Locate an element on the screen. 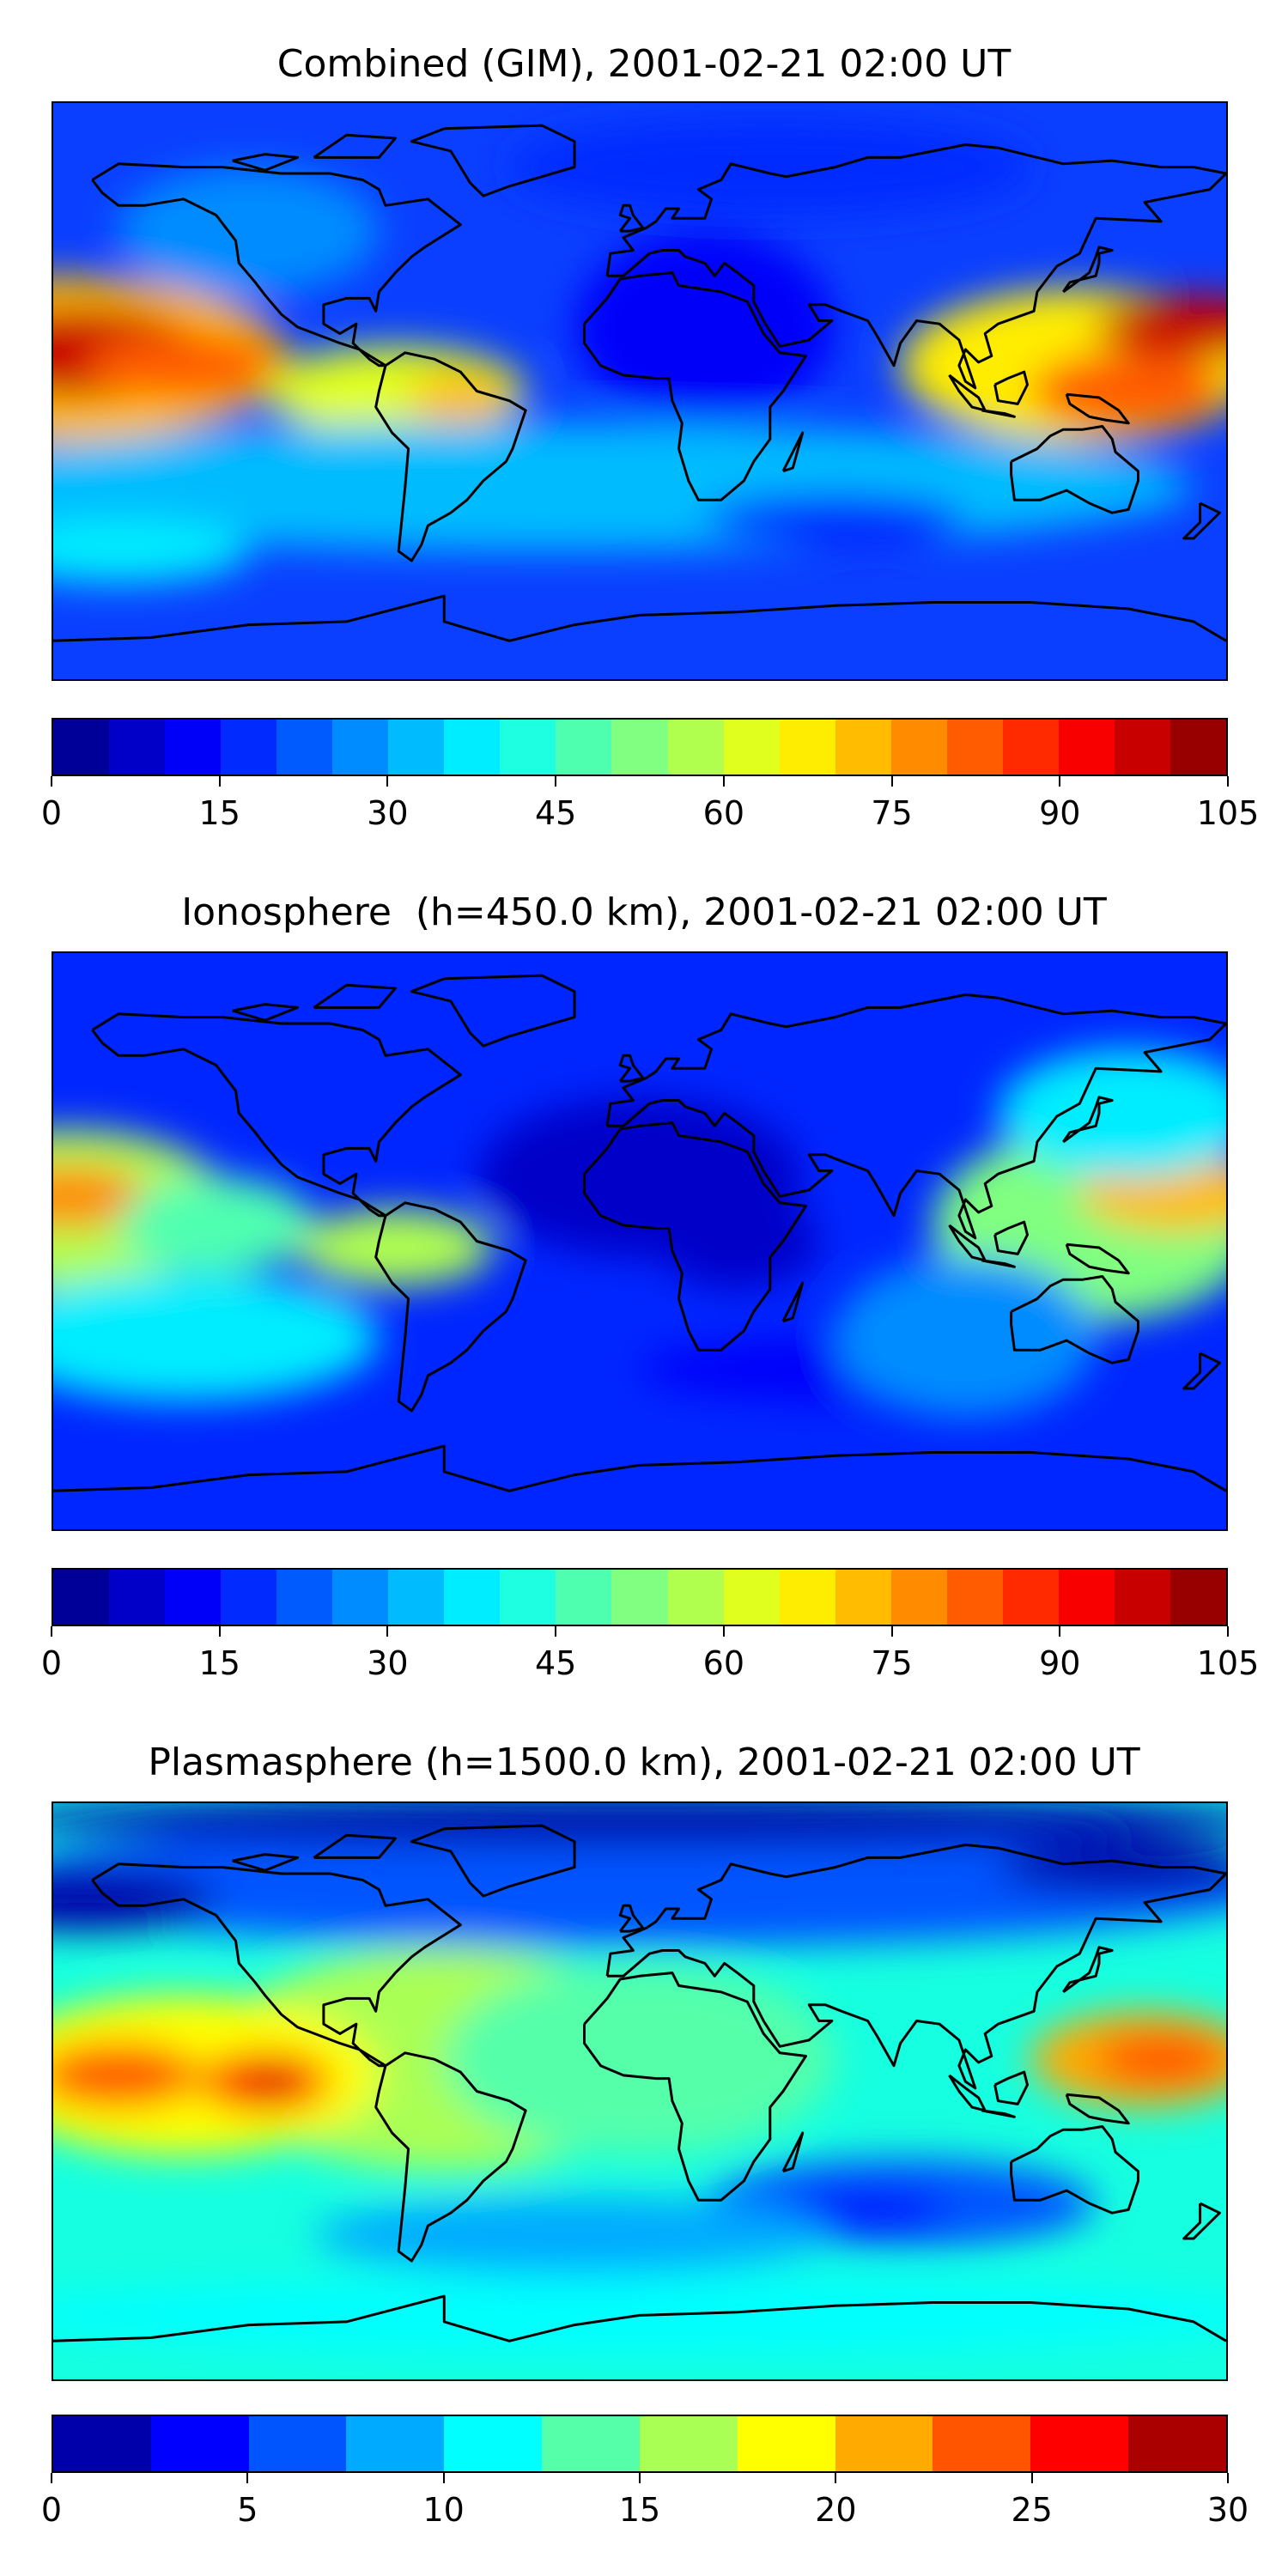 Image resolution: width=1288 pixels, height=2576 pixels. colorbar-tick-label: 10 is located at coordinates (444, 2510).